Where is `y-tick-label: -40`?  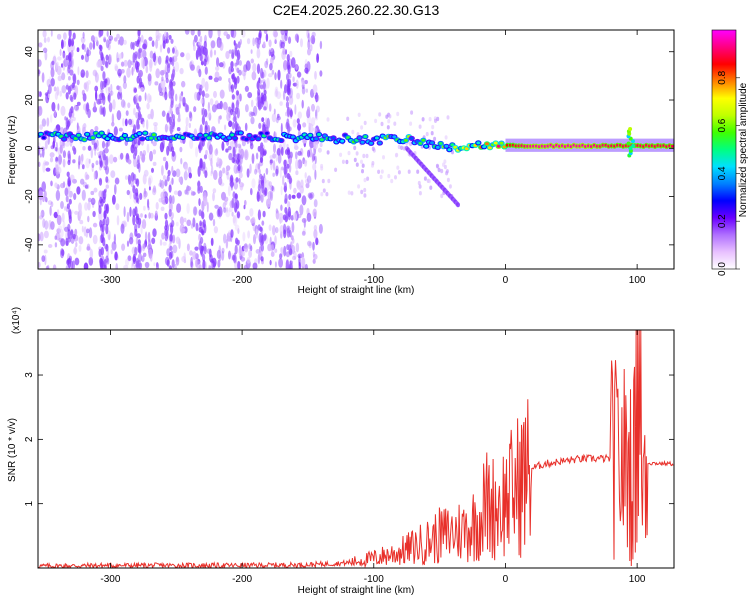
y-tick-label: -40 is located at coordinates (29, 244).